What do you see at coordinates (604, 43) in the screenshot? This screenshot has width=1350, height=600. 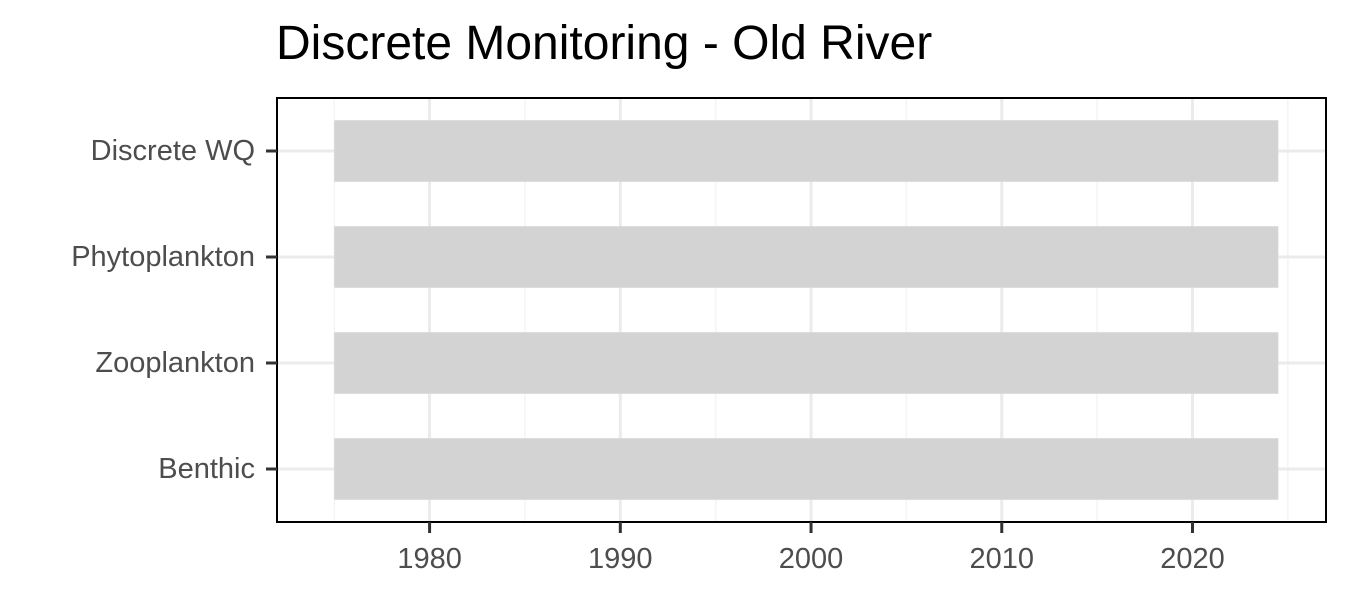 I see `chart-title: Discrete Monitoring - Old River` at bounding box center [604, 43].